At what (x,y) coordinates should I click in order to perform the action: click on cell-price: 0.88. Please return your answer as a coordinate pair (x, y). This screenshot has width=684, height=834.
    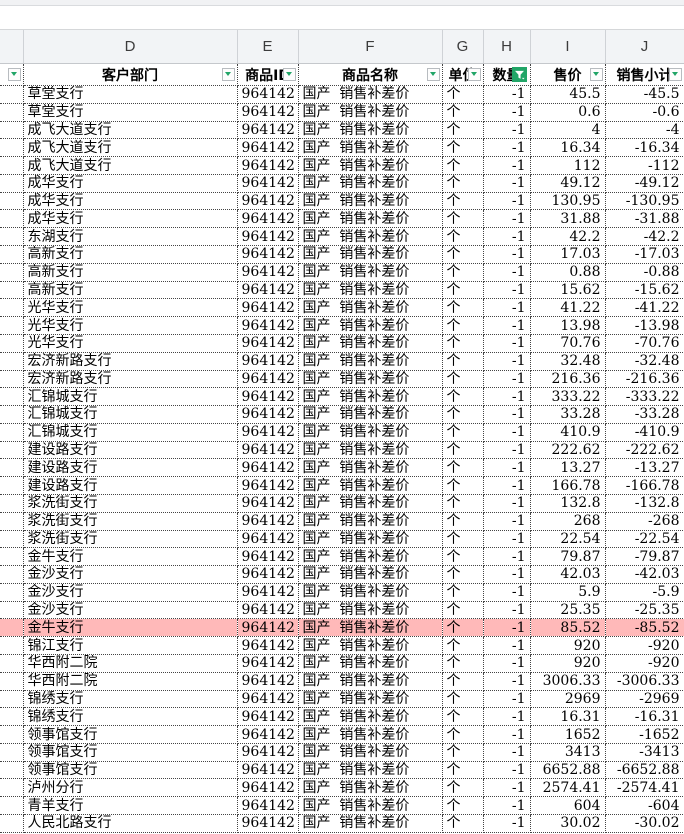
    Looking at the image, I should click on (568, 272).